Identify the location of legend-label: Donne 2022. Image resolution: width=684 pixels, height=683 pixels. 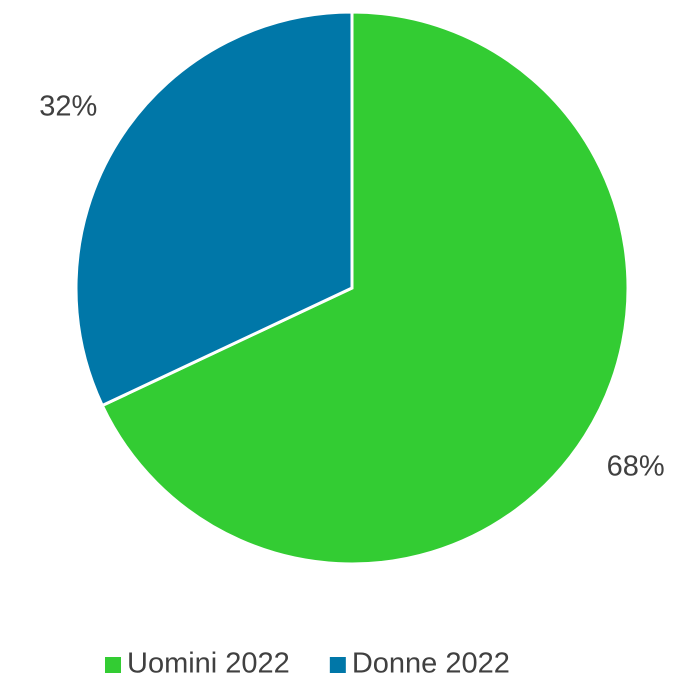
(431, 664).